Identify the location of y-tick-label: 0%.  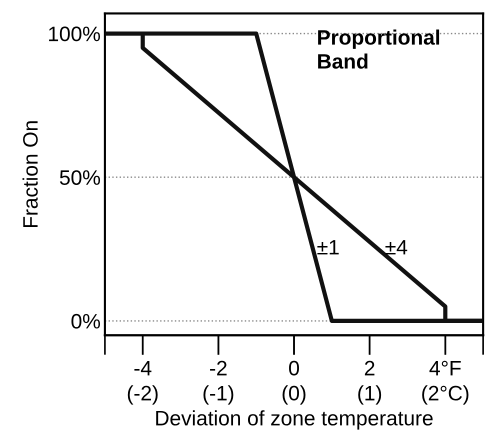
(85, 321).